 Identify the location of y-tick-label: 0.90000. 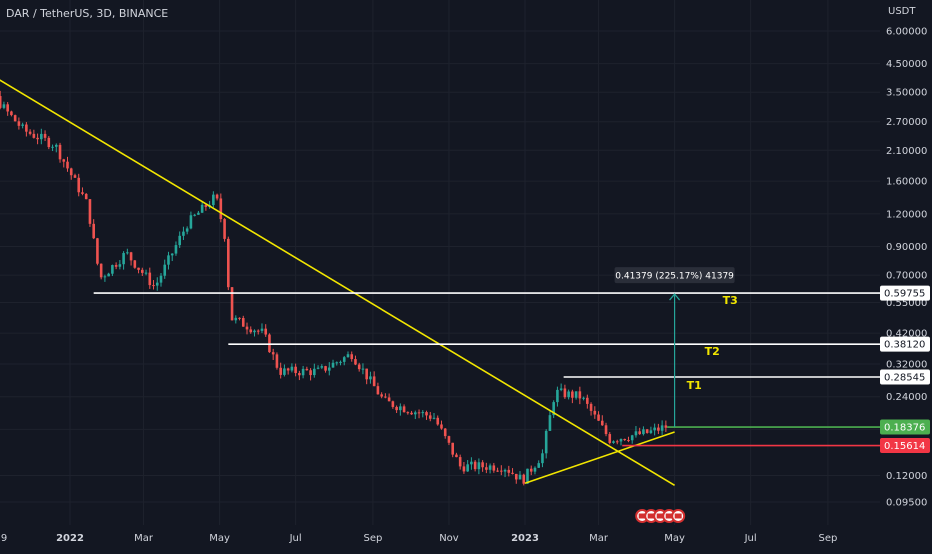
(906, 247).